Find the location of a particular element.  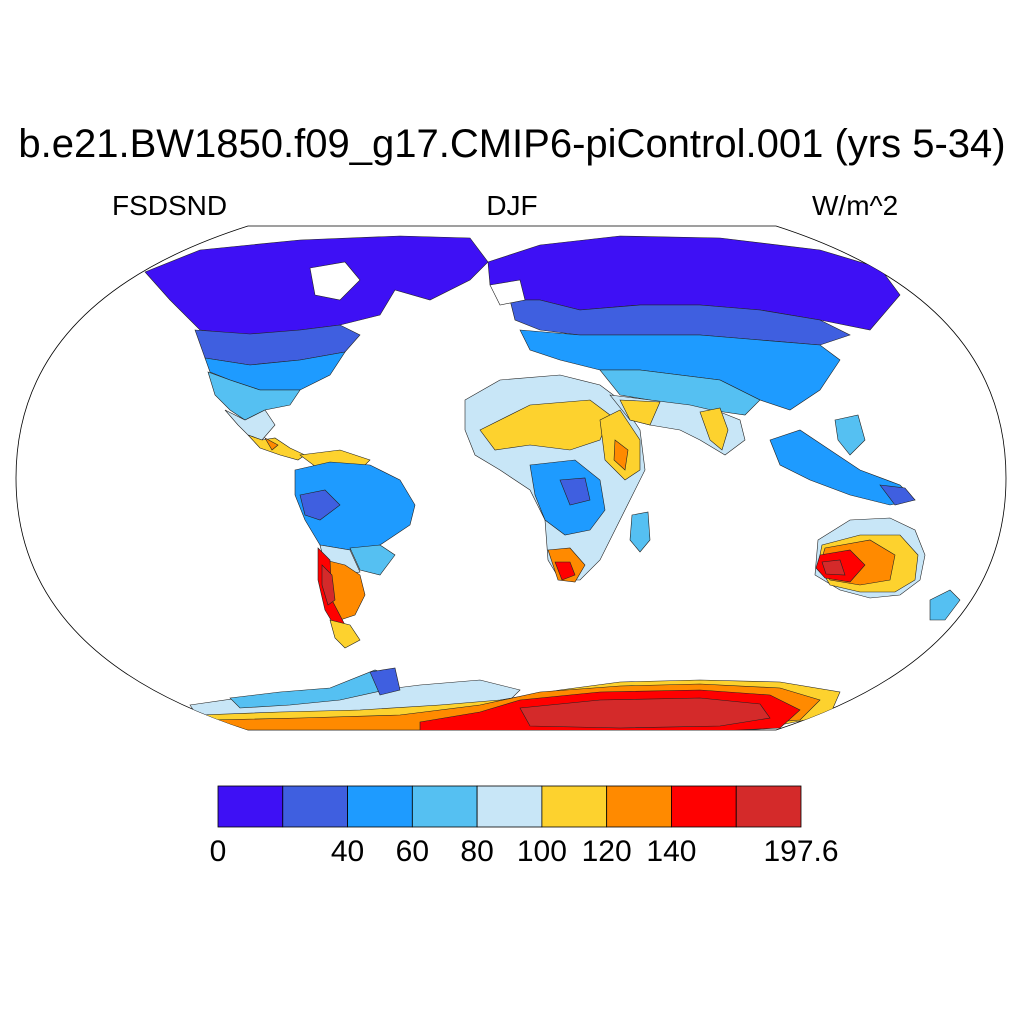

australia-region is located at coordinates (887, 569).